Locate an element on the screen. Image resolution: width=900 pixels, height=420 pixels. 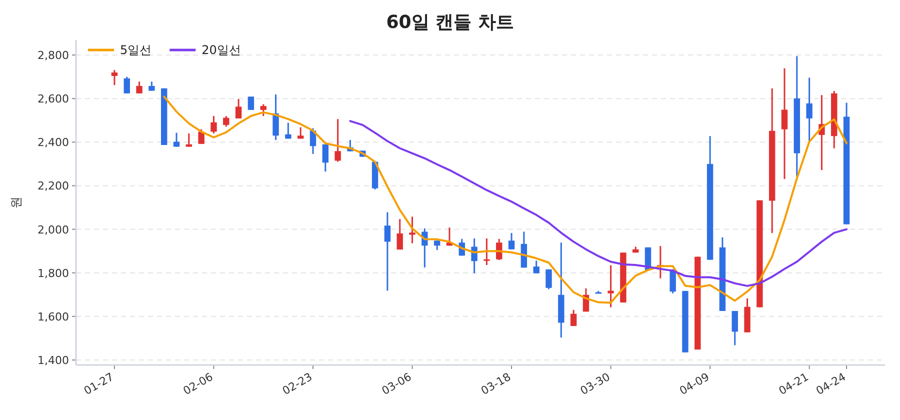
y-tick-label: 2,000 is located at coordinates (53, 229).